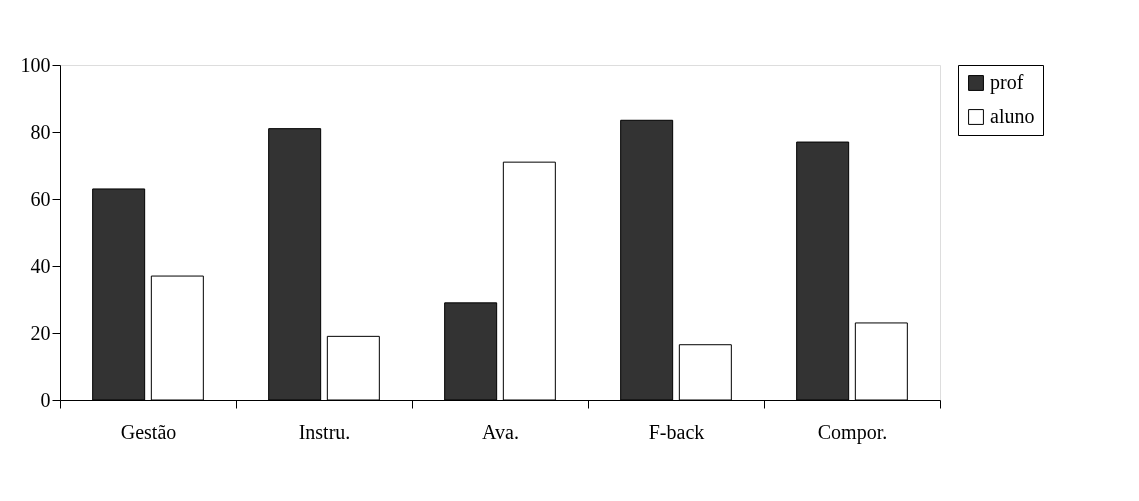 This screenshot has height=501, width=1139. What do you see at coordinates (852, 432) in the screenshot?
I see `x-tick-label: Compor.` at bounding box center [852, 432].